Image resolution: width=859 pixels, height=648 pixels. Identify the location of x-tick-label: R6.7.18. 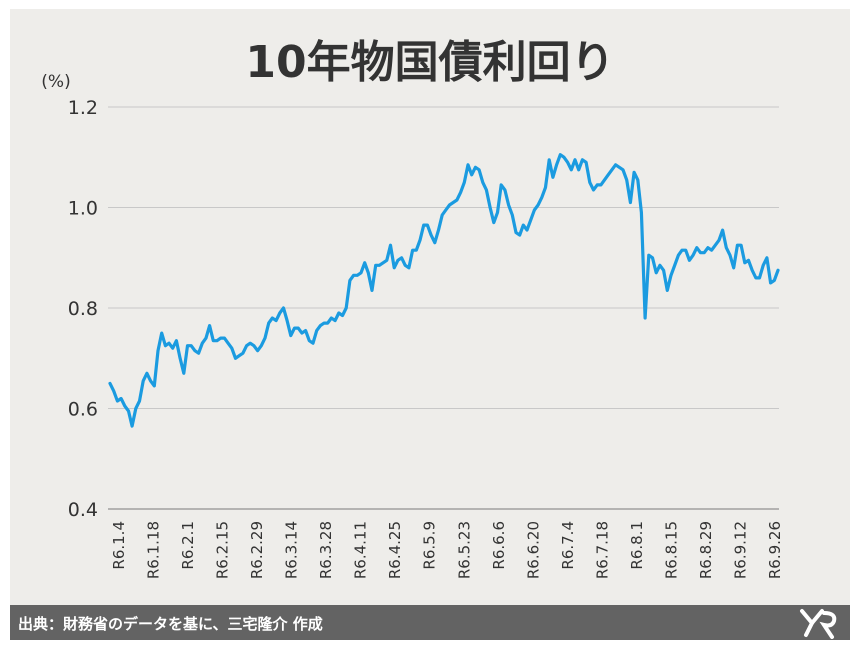
(602, 550).